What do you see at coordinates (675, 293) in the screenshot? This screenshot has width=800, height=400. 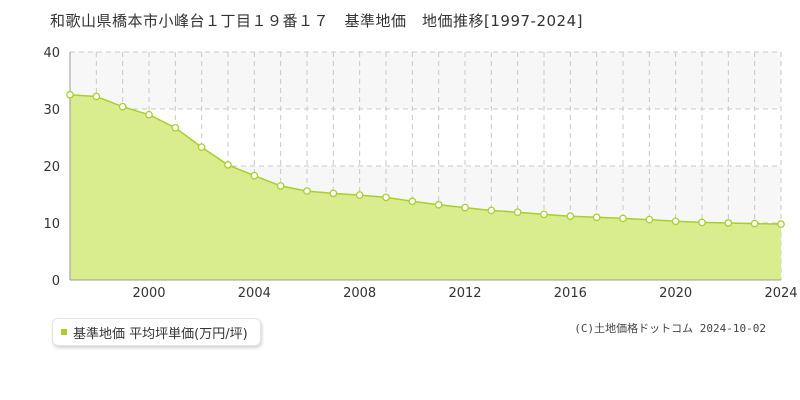 I see `x-tick-label: 2020` at bounding box center [675, 293].